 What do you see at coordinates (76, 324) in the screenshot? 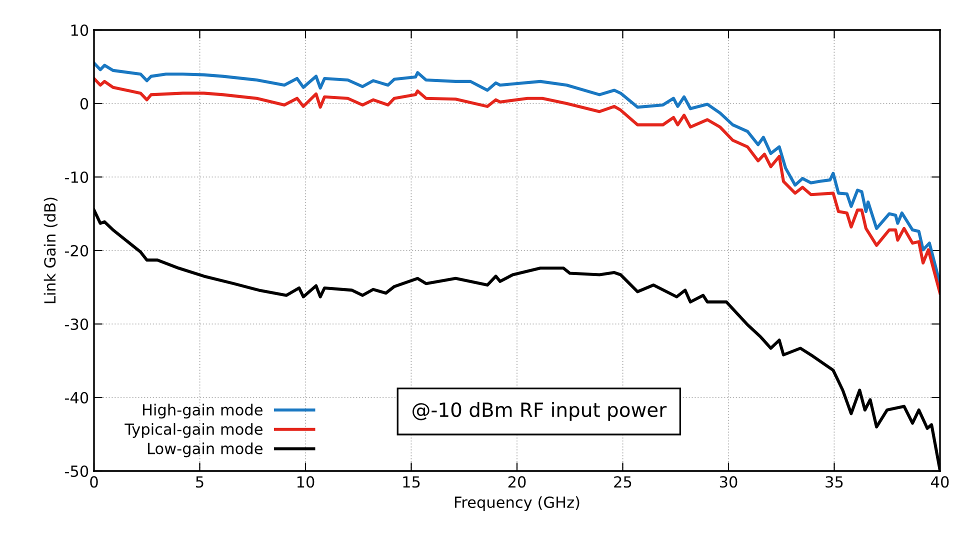
I see `y-tick-label: -30` at bounding box center [76, 324].